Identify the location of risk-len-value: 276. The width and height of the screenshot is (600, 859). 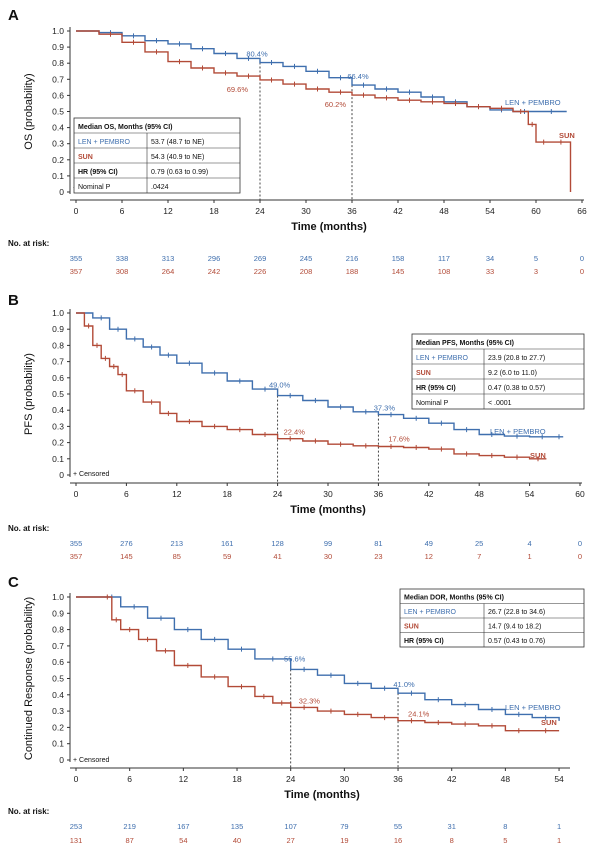
(126, 543).